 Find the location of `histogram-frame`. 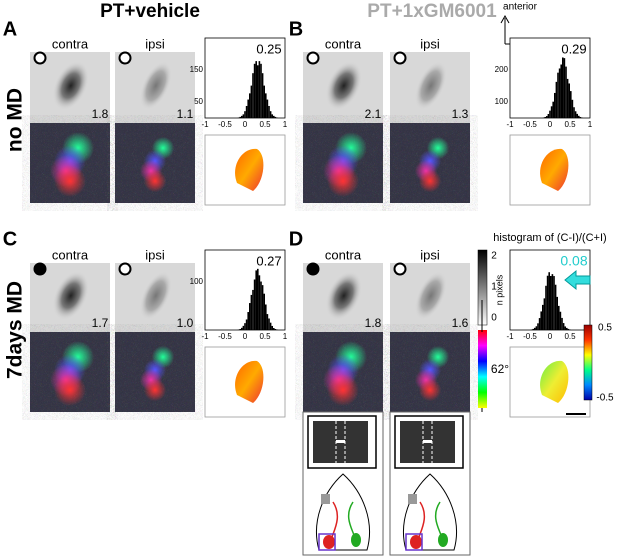

histogram-frame is located at coordinates (550, 78).